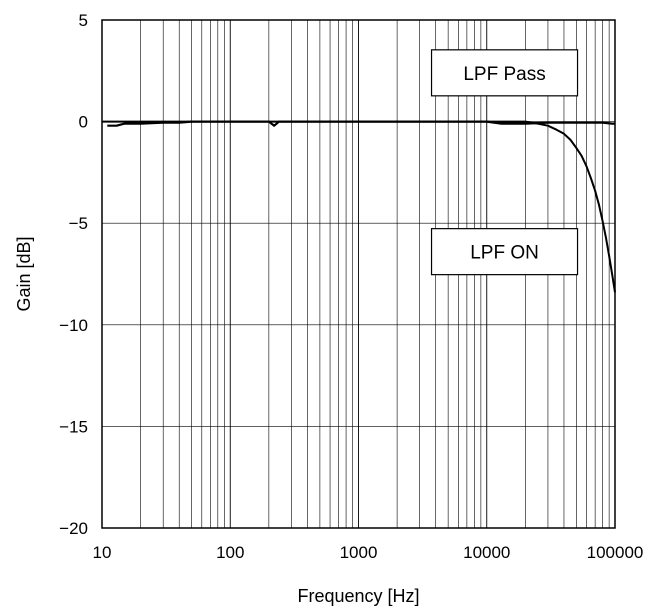 The width and height of the screenshot is (670, 612). Describe the element at coordinates (359, 552) in the screenshot. I see `x-tick-label: 1000` at that location.